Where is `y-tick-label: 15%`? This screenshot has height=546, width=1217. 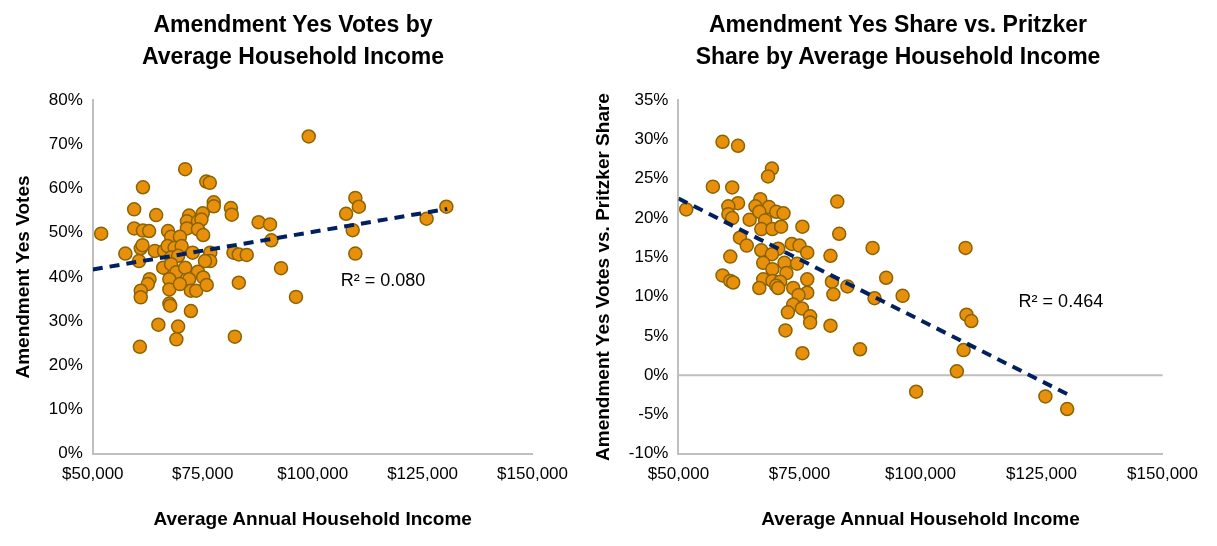 y-tick-label: 15% is located at coordinates (651, 257).